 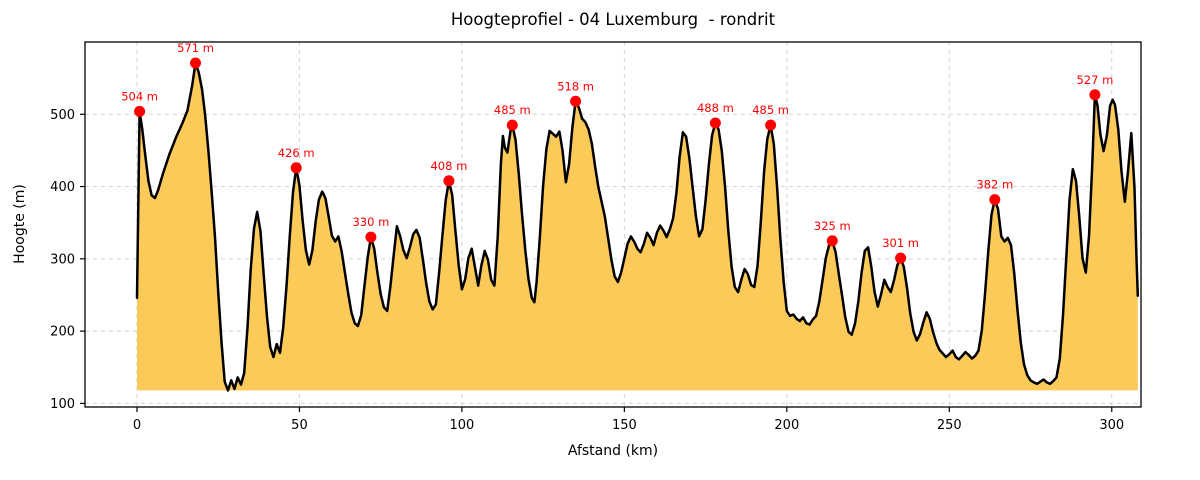 I want to click on y-tick-label: 100, so click(x=62, y=404).